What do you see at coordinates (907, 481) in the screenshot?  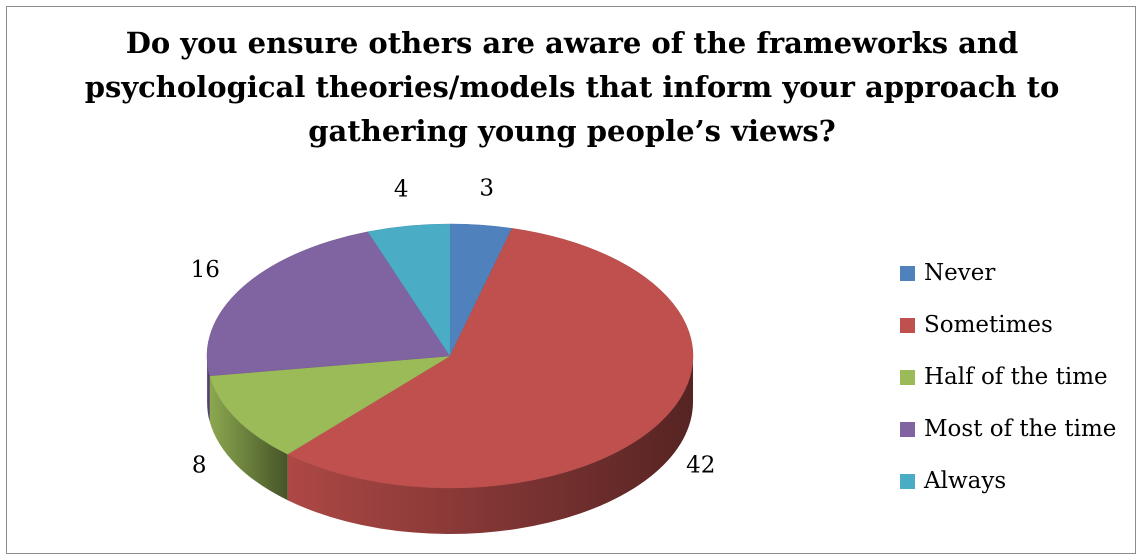 I see `legend-swatch-always` at bounding box center [907, 481].